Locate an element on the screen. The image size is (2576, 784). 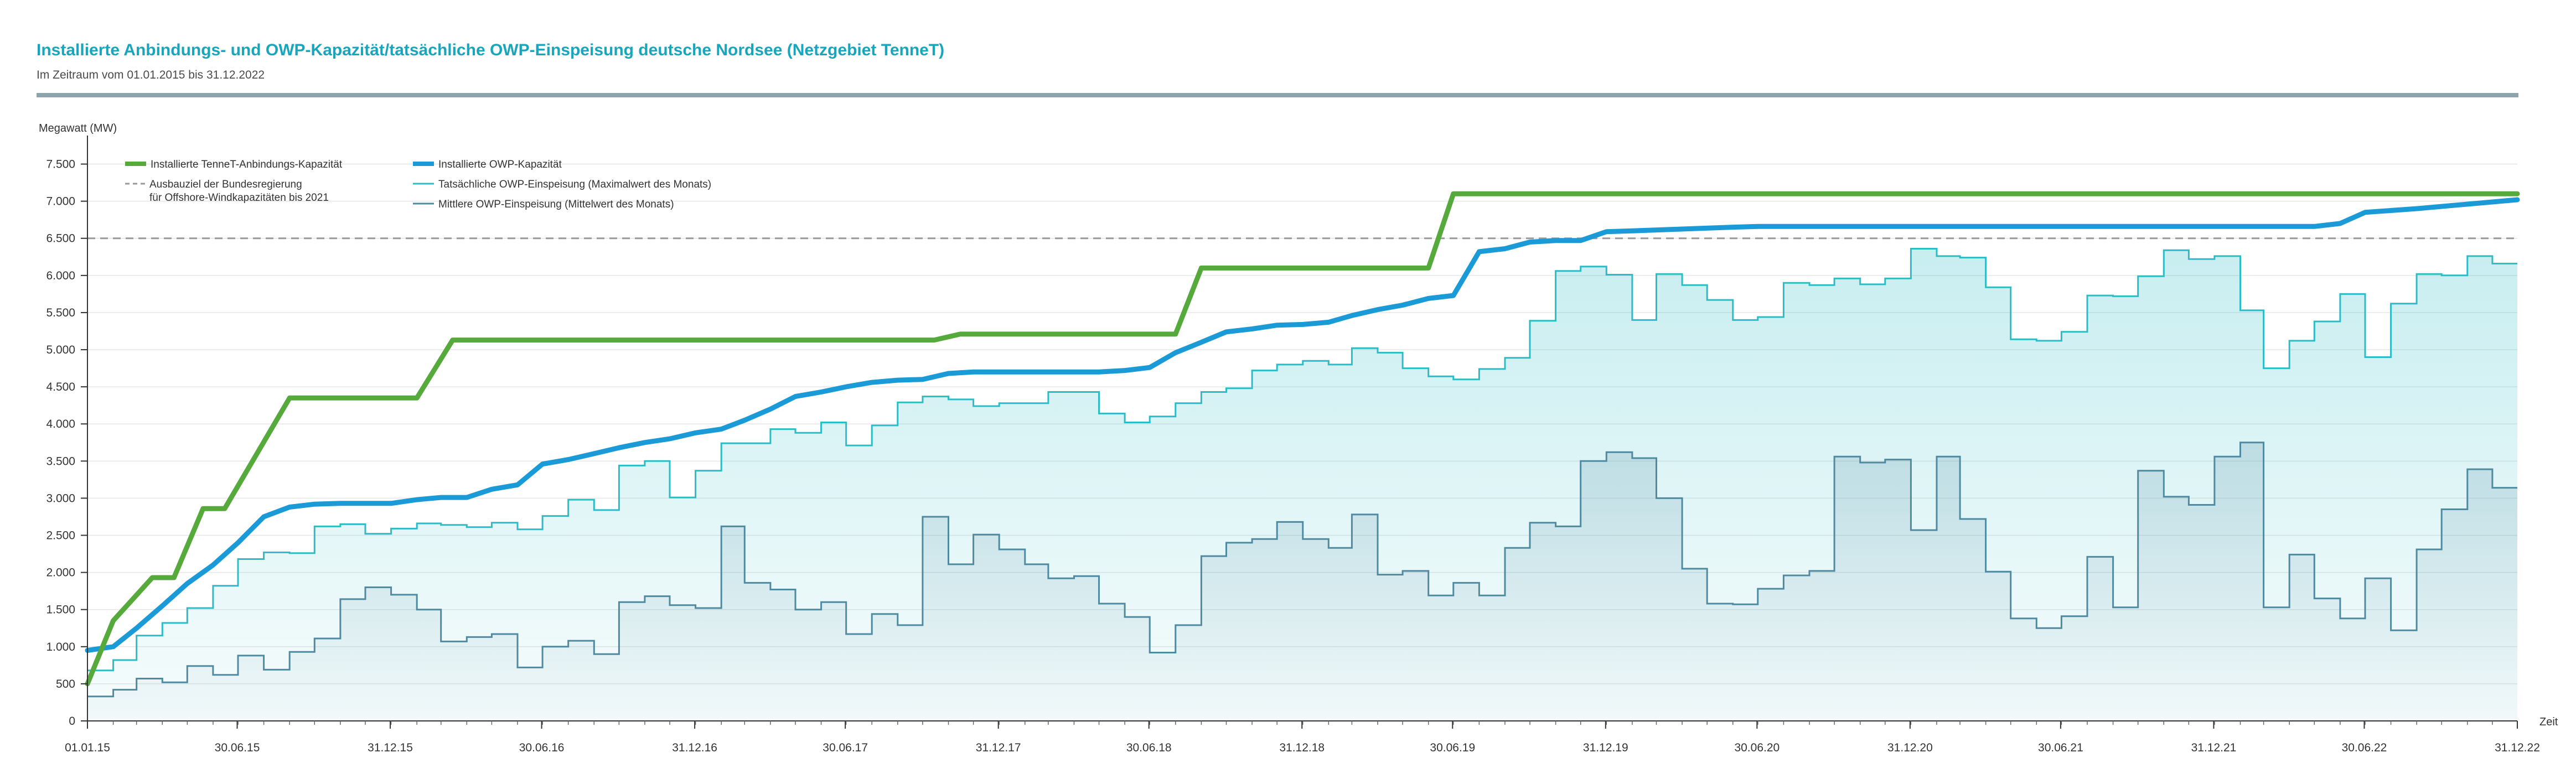
x-tick-label: 31.12.21 is located at coordinates (2214, 747).